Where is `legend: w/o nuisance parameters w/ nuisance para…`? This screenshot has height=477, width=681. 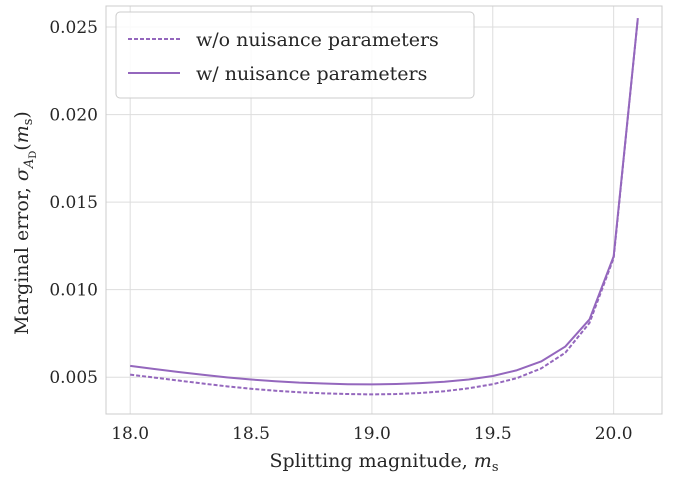
legend: w/o nuisance parameters w/ nuisance para… is located at coordinates (295, 55).